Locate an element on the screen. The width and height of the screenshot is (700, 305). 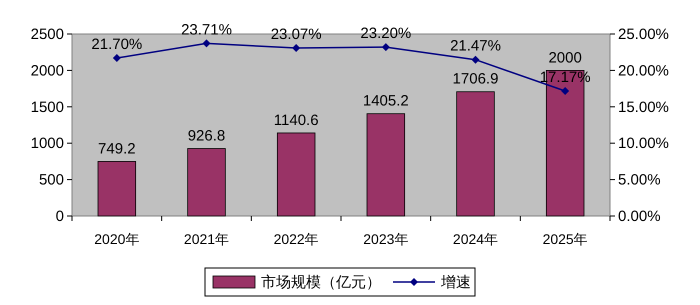
data-label: 21.70% is located at coordinates (116, 45).